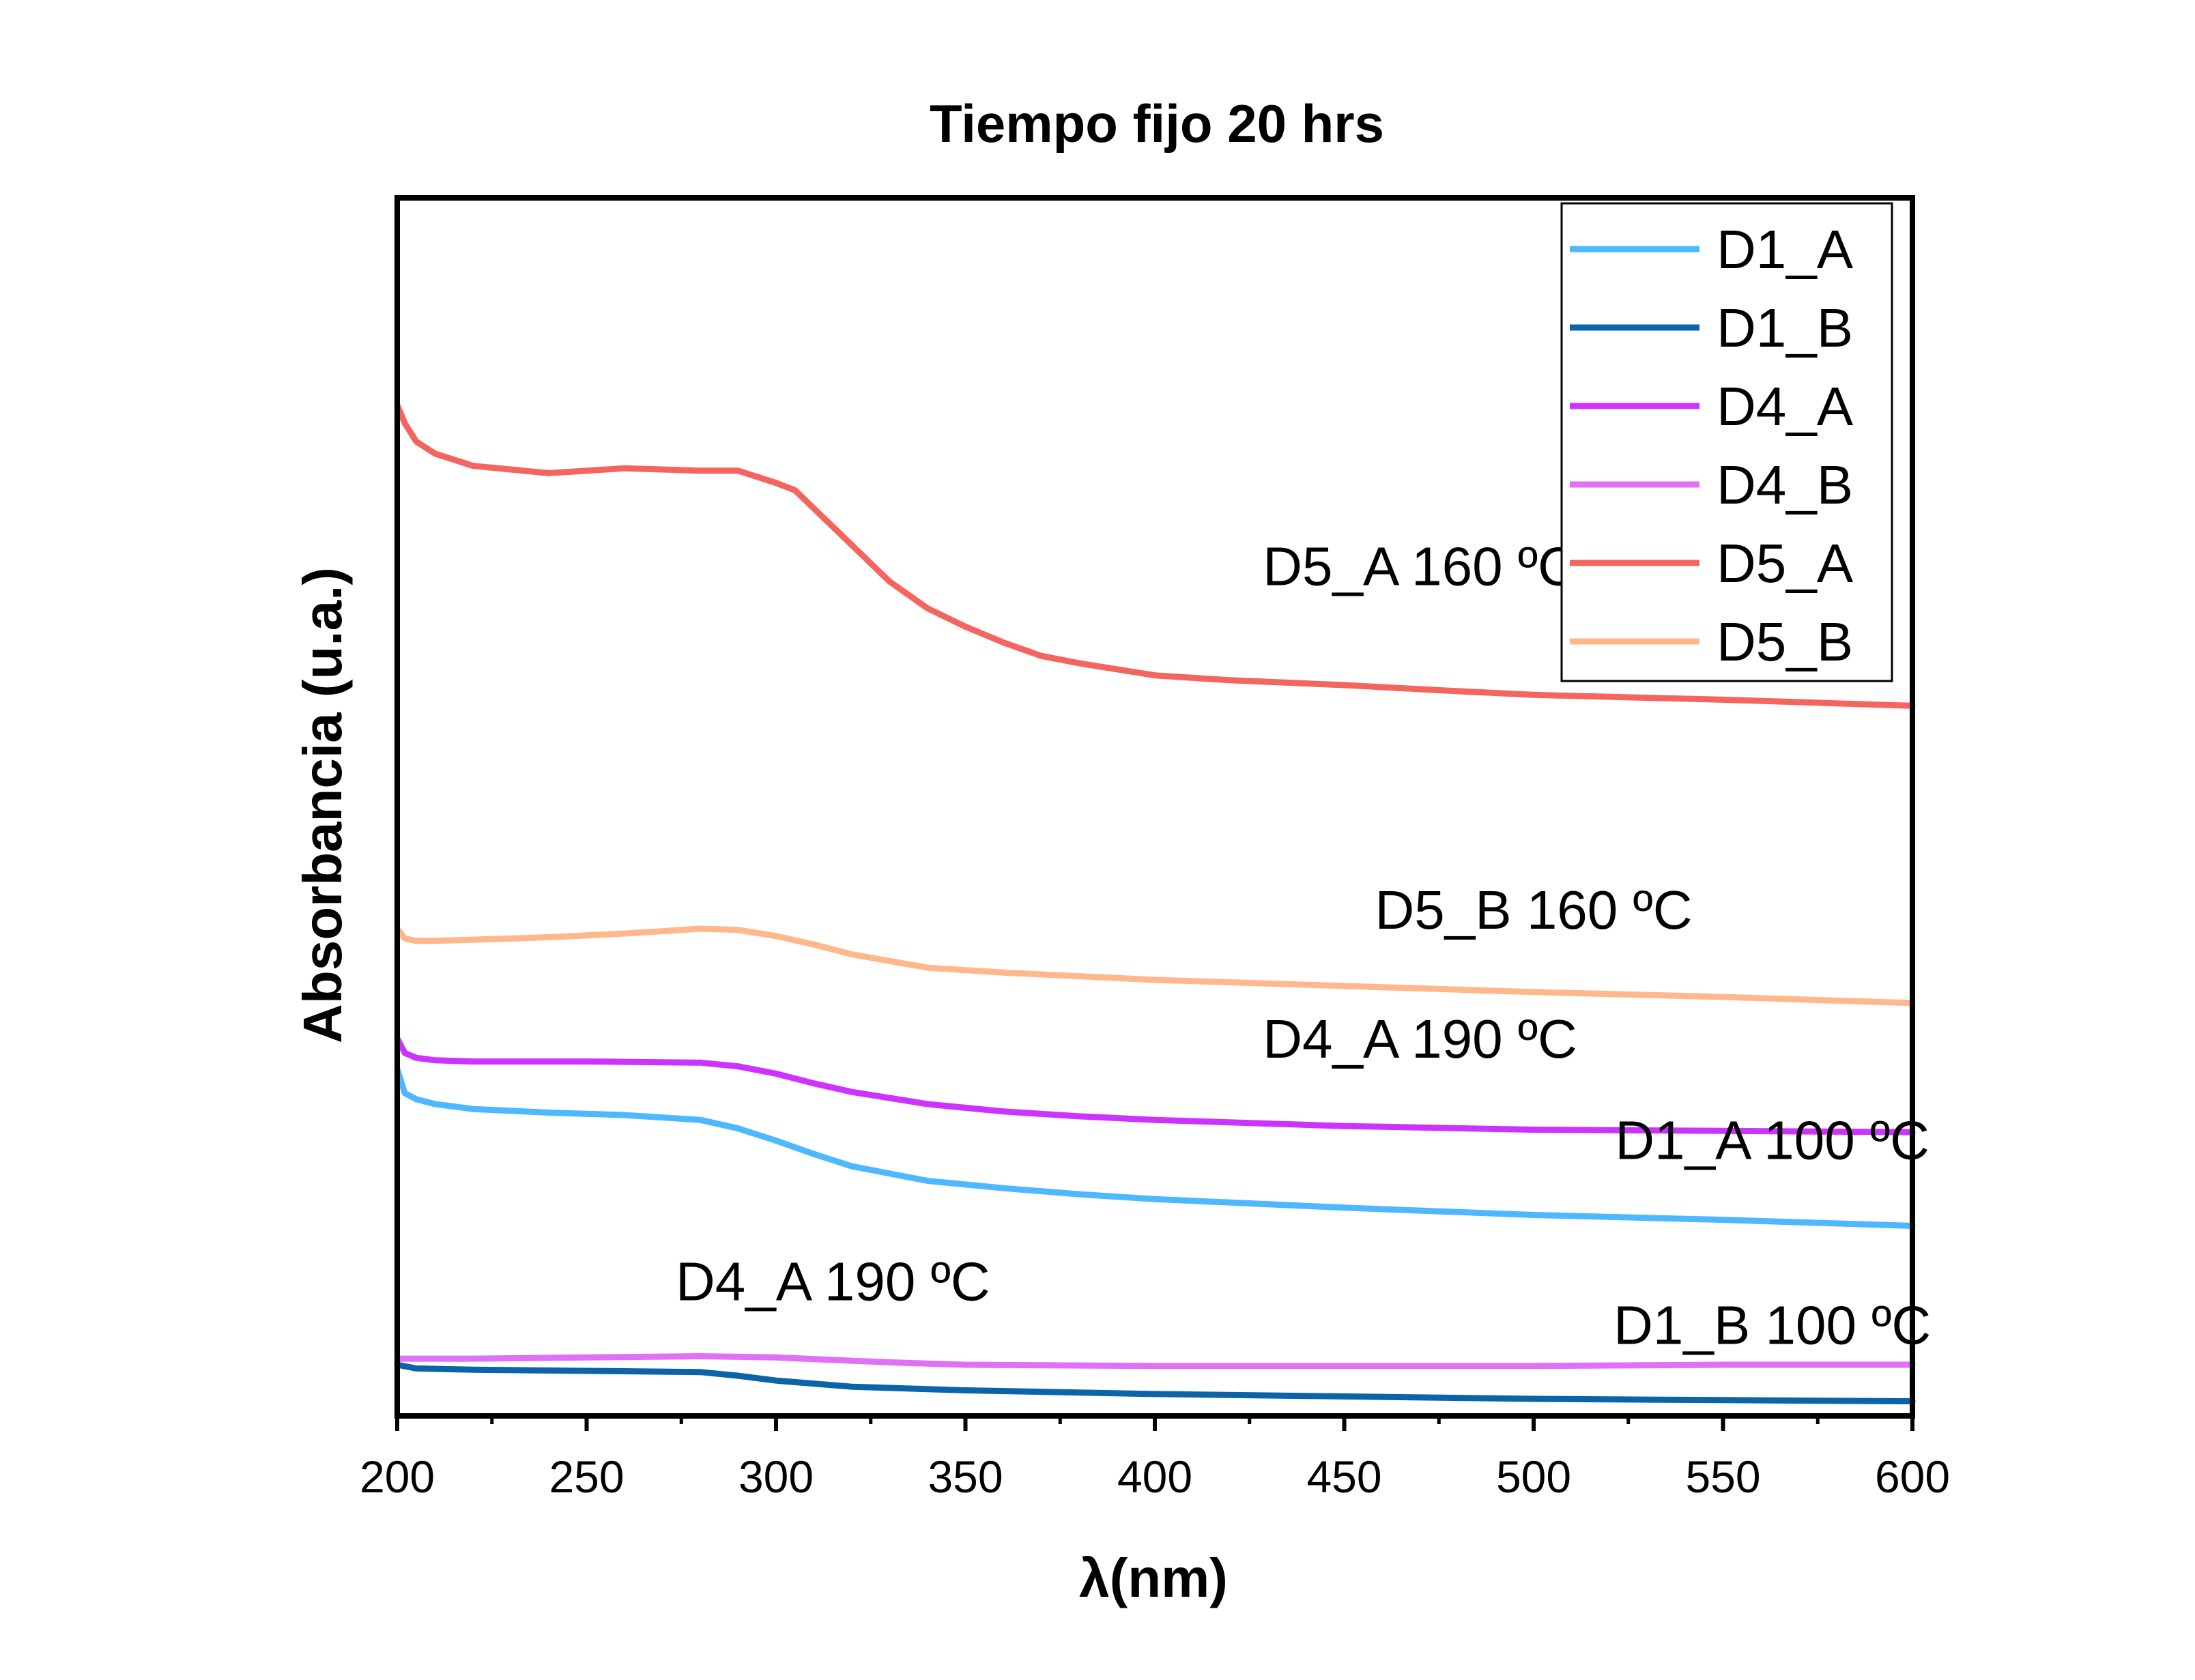 The height and width of the screenshot is (1680, 2195). I want to click on annotation-label: D1_B 100 ºC, so click(1772, 1325).